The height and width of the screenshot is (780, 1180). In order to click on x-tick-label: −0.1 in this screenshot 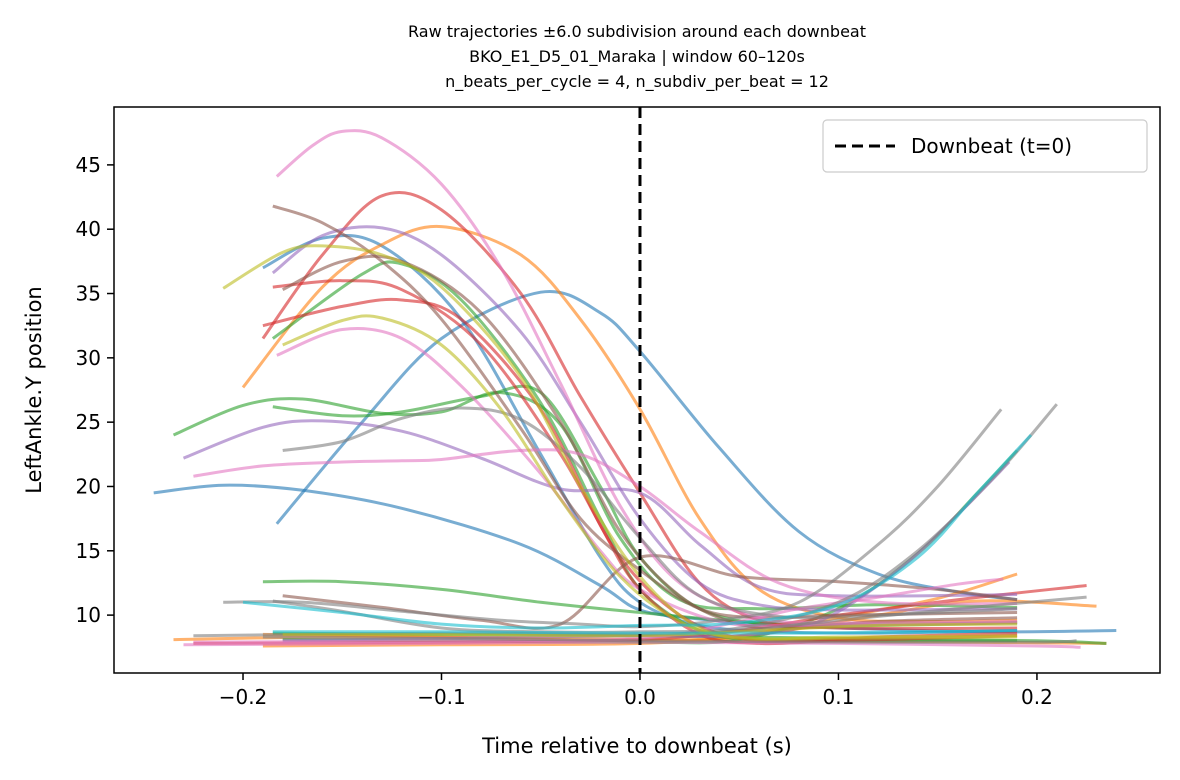, I will do `click(441, 697)`.